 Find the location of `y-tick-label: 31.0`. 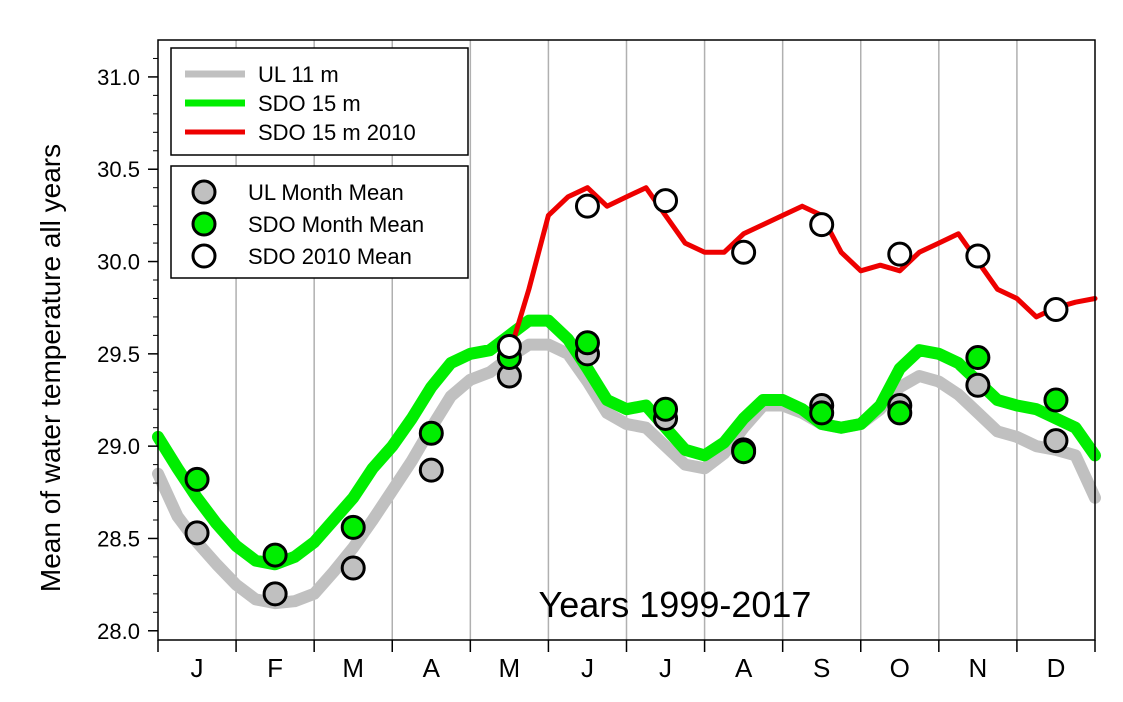

y-tick-label: 31.0 is located at coordinates (118, 77).